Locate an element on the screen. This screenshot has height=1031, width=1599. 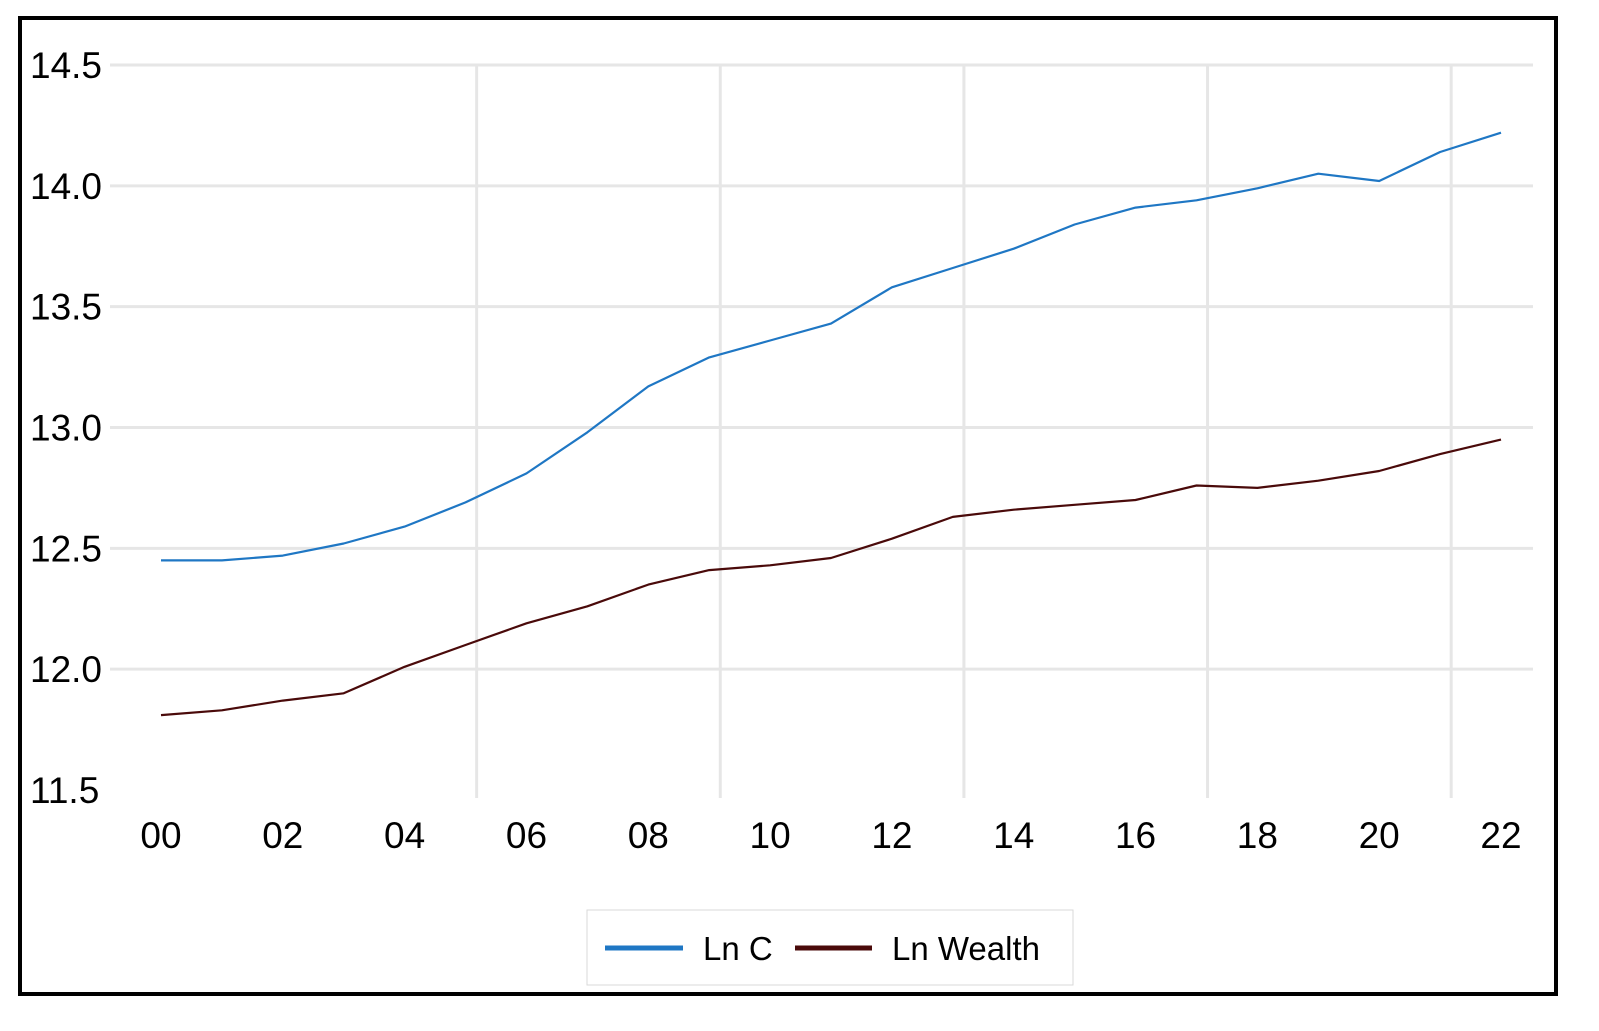
x-tick-label: 12 is located at coordinates (891, 835).